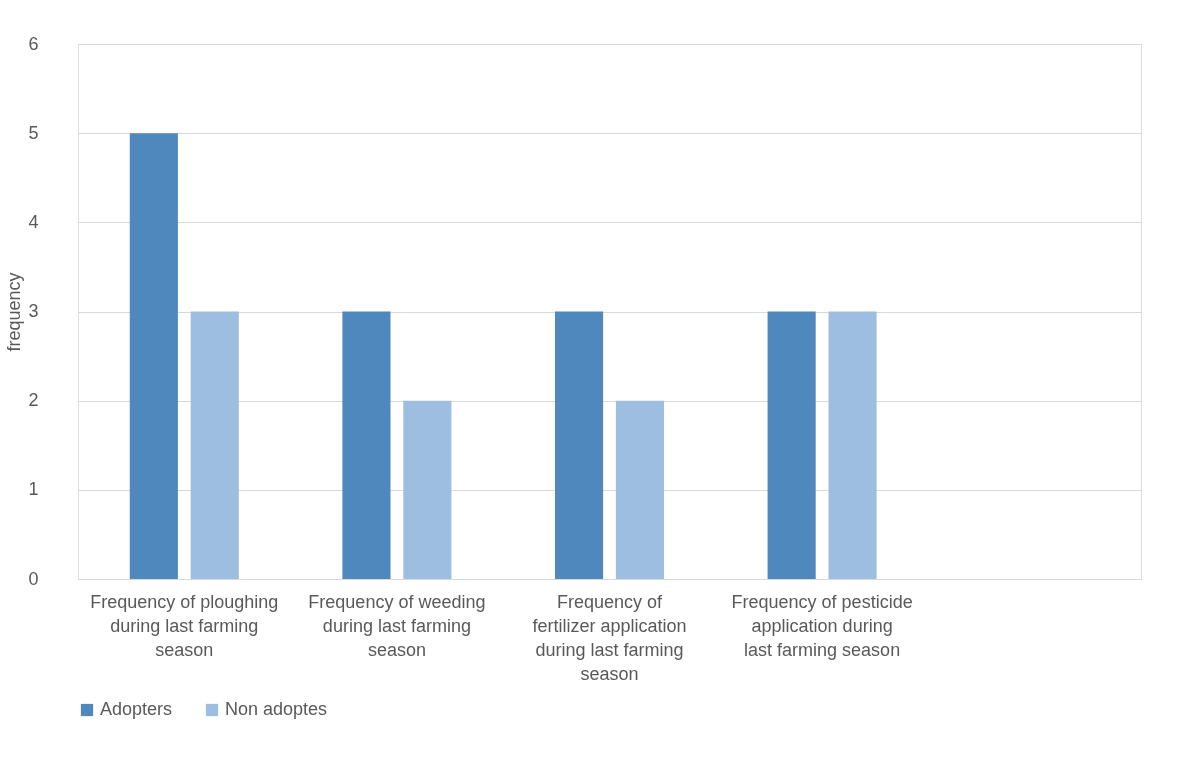  What do you see at coordinates (33, 221) in the screenshot?
I see `y-tick-label: 4` at bounding box center [33, 221].